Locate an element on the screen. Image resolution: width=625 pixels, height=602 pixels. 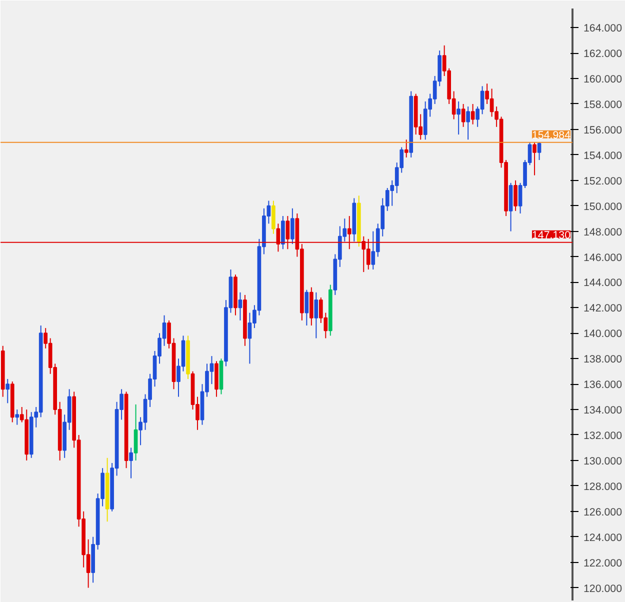
y-tick-label: 164.000 is located at coordinates (603, 28).